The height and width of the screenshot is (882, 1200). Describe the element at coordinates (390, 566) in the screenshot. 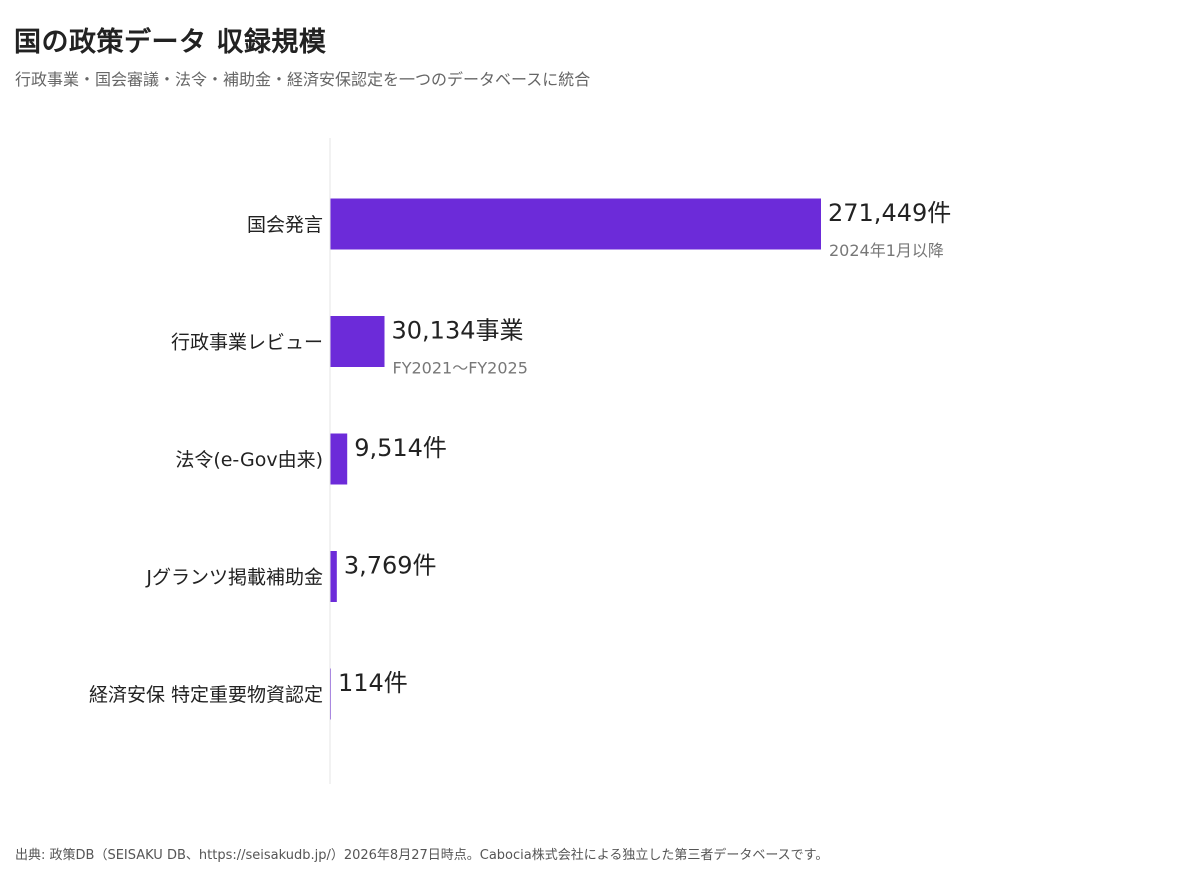

I see `value-label-3: 3,769件` at that location.